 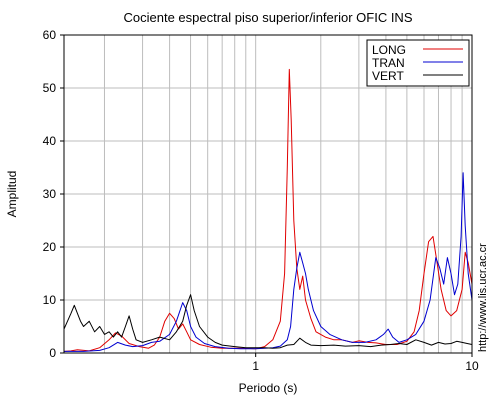 I want to click on y-tick-label: 0, so click(x=52, y=353).